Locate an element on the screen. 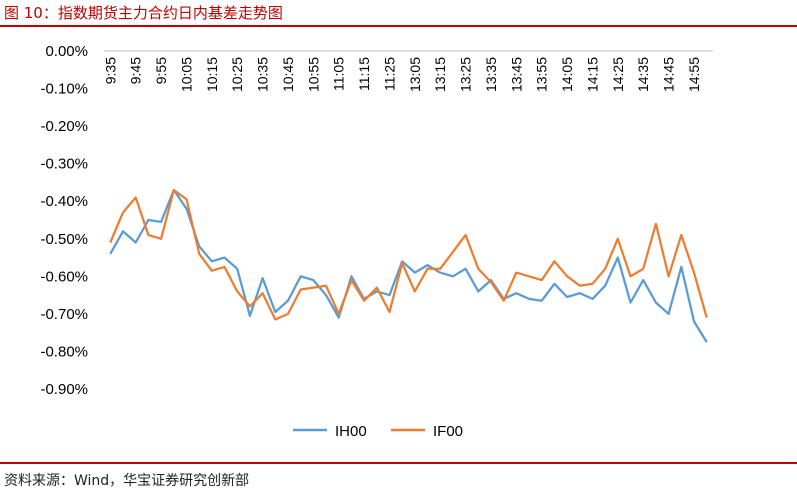 This screenshot has width=797, height=494. y-tick-label: -0.10% is located at coordinates (64, 89).